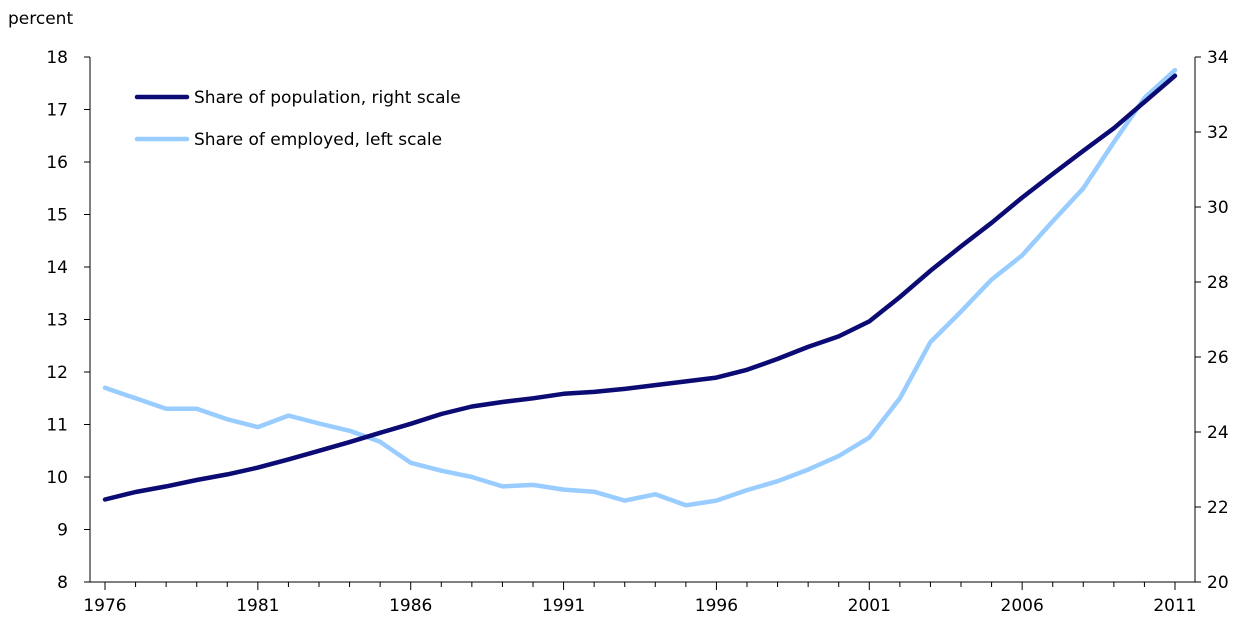 The image size is (1244, 622). I want to click on y-axis-unit-label: percent, so click(40, 19).